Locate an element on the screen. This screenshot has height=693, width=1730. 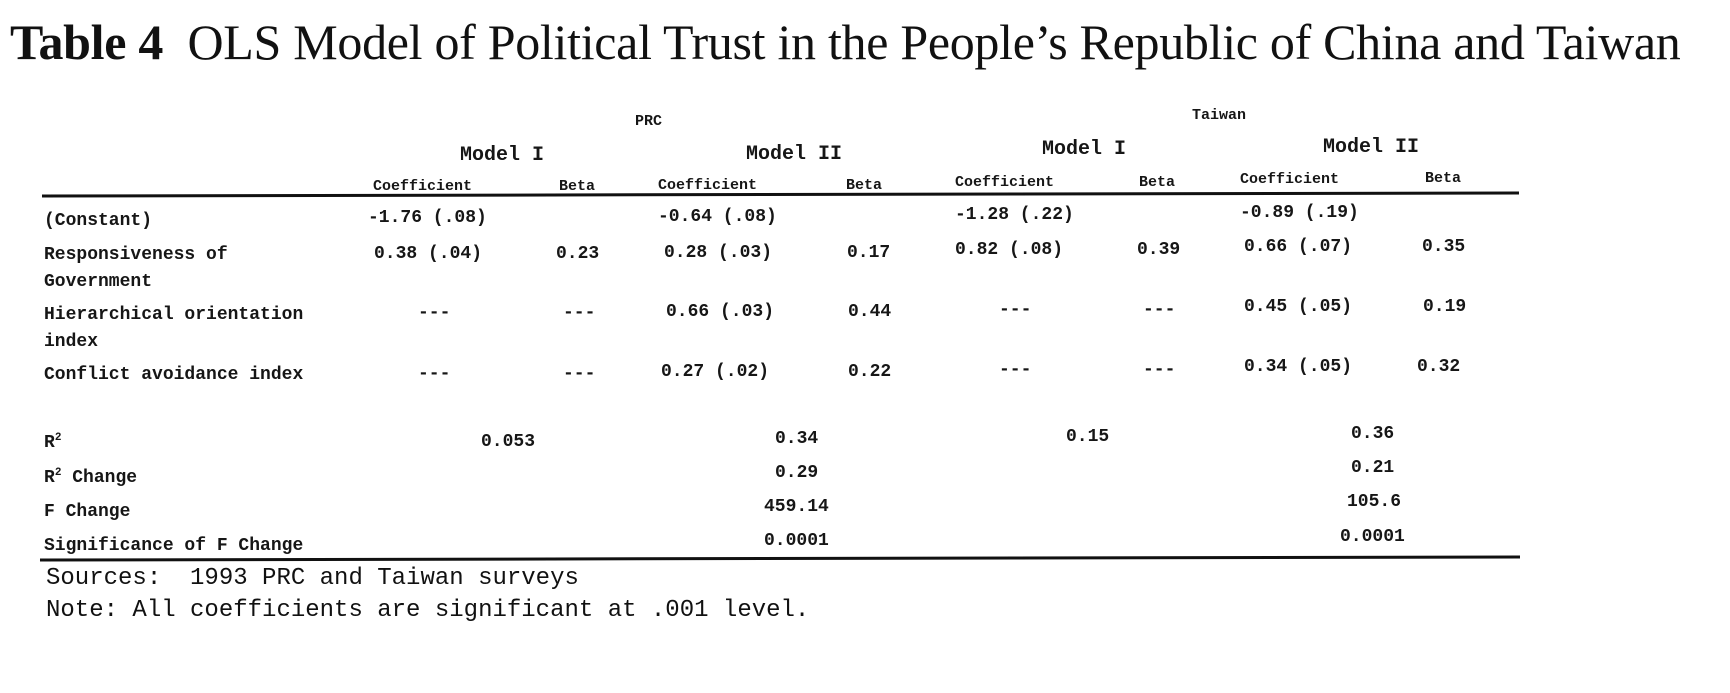
stat-label-r2-change: R2 Change is located at coordinates (91, 478).